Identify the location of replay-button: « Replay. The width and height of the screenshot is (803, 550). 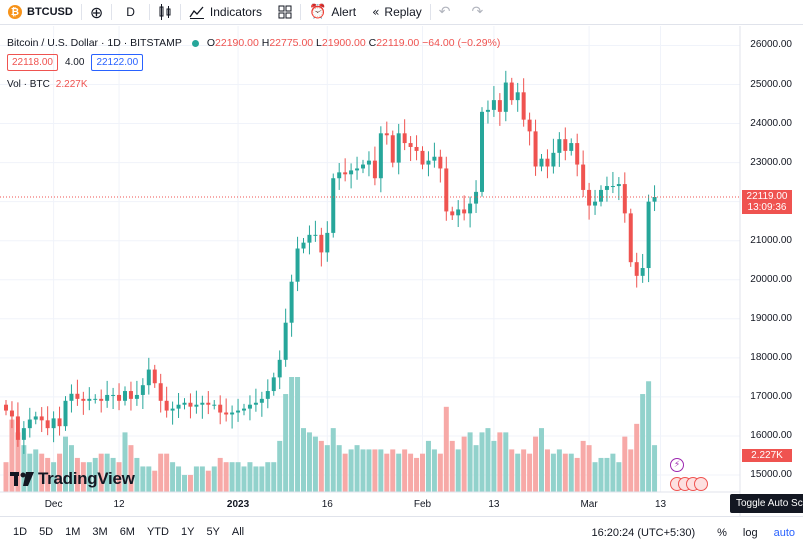
(397, 12).